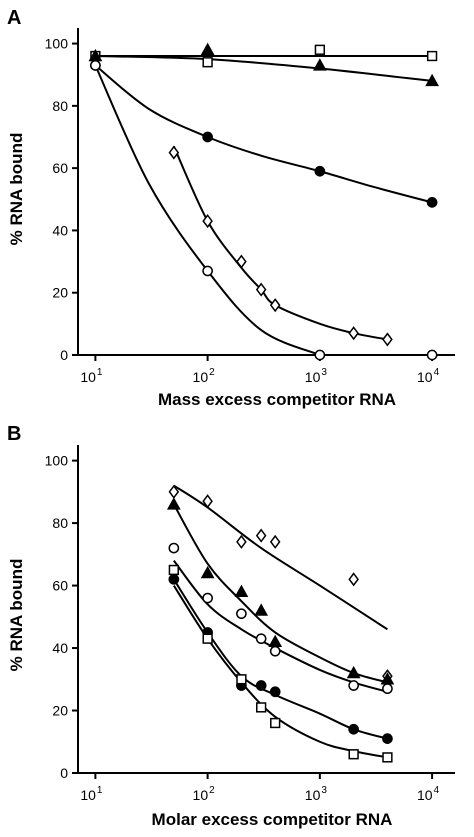 This screenshot has width=474, height=837. What do you see at coordinates (263, 134) in the screenshot?
I see `panel-a-curve-circle-filled` at bounding box center [263, 134].